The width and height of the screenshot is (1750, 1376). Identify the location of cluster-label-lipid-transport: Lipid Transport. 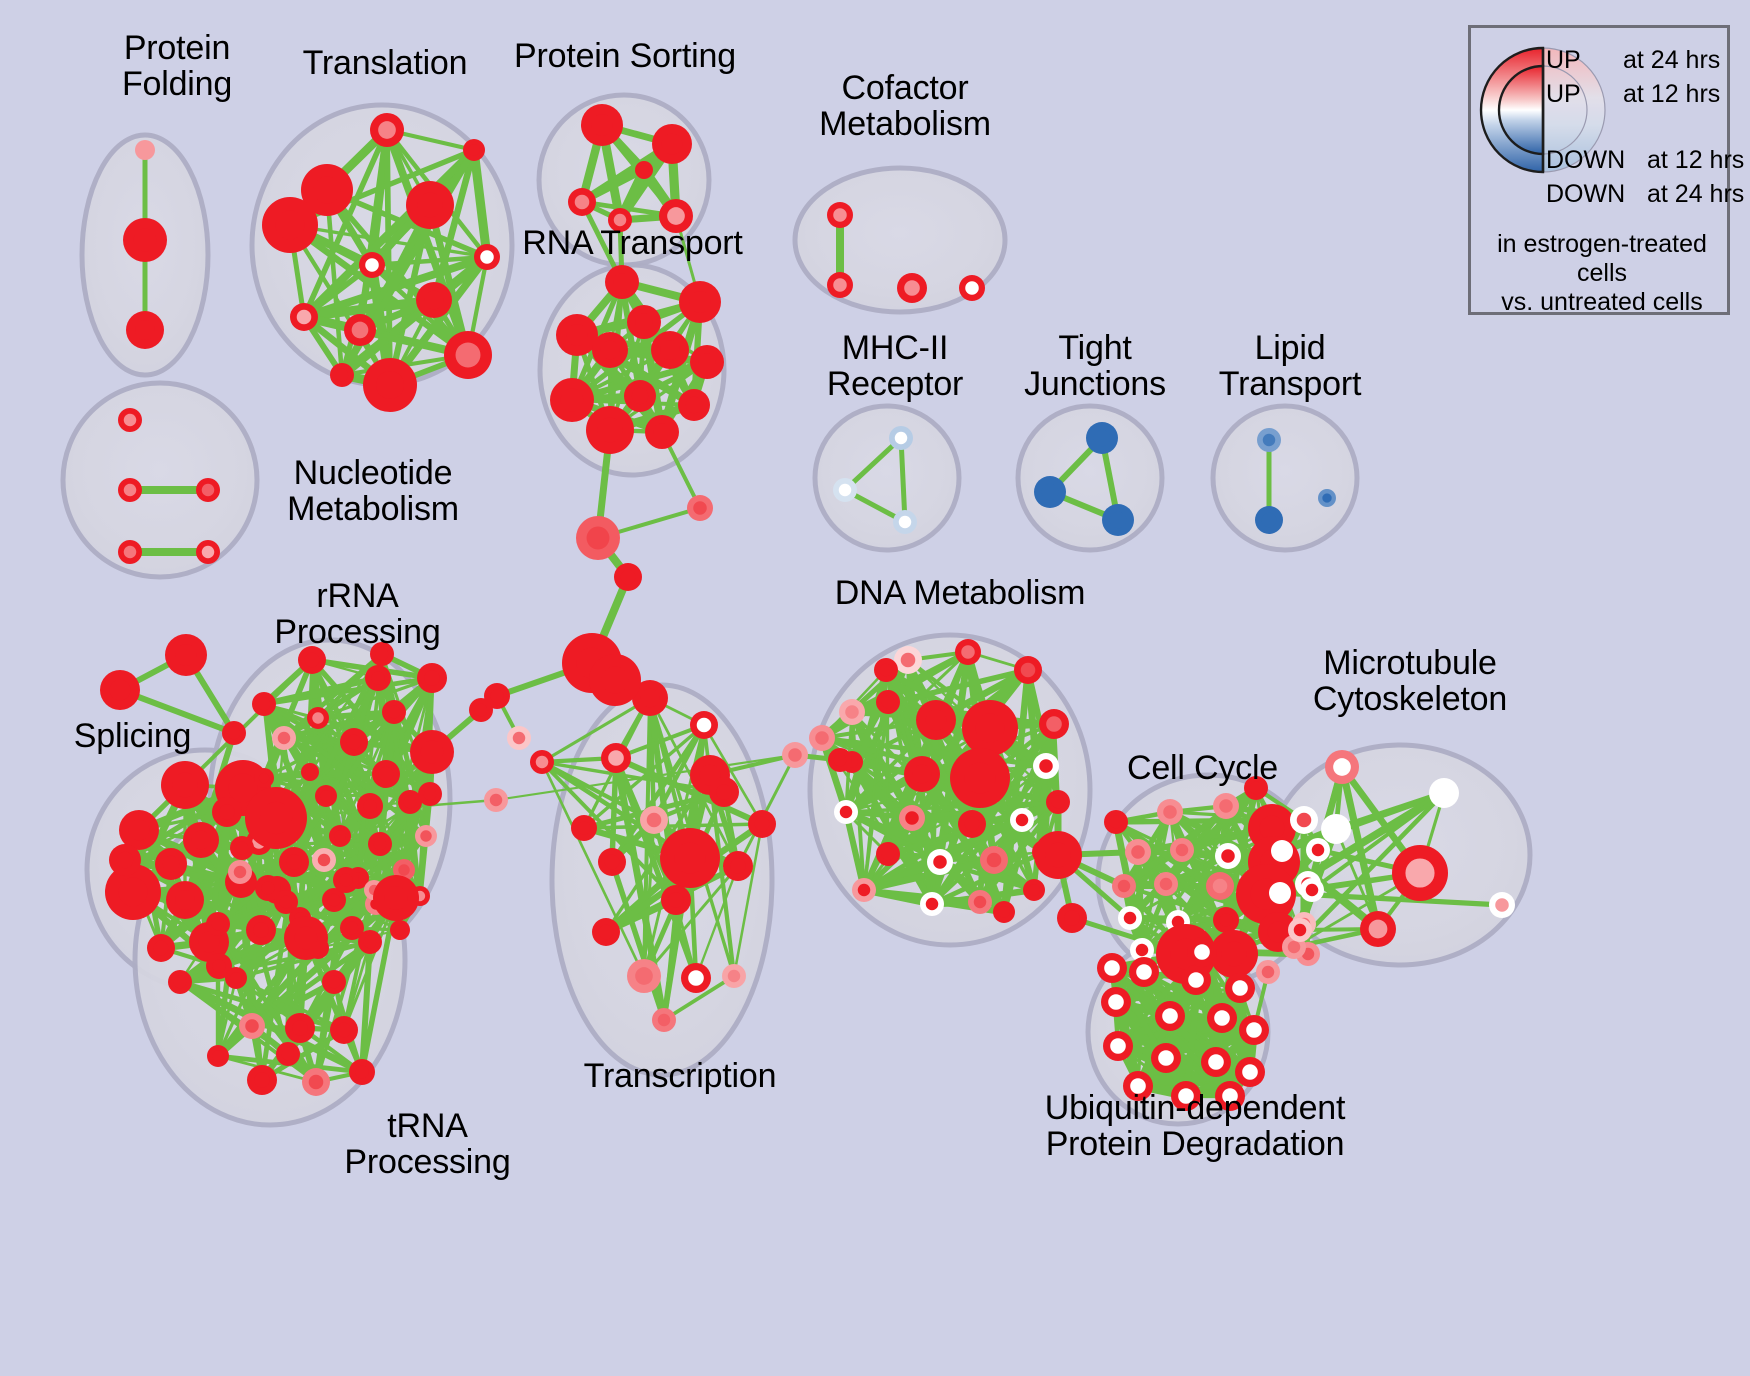
(1290, 366).